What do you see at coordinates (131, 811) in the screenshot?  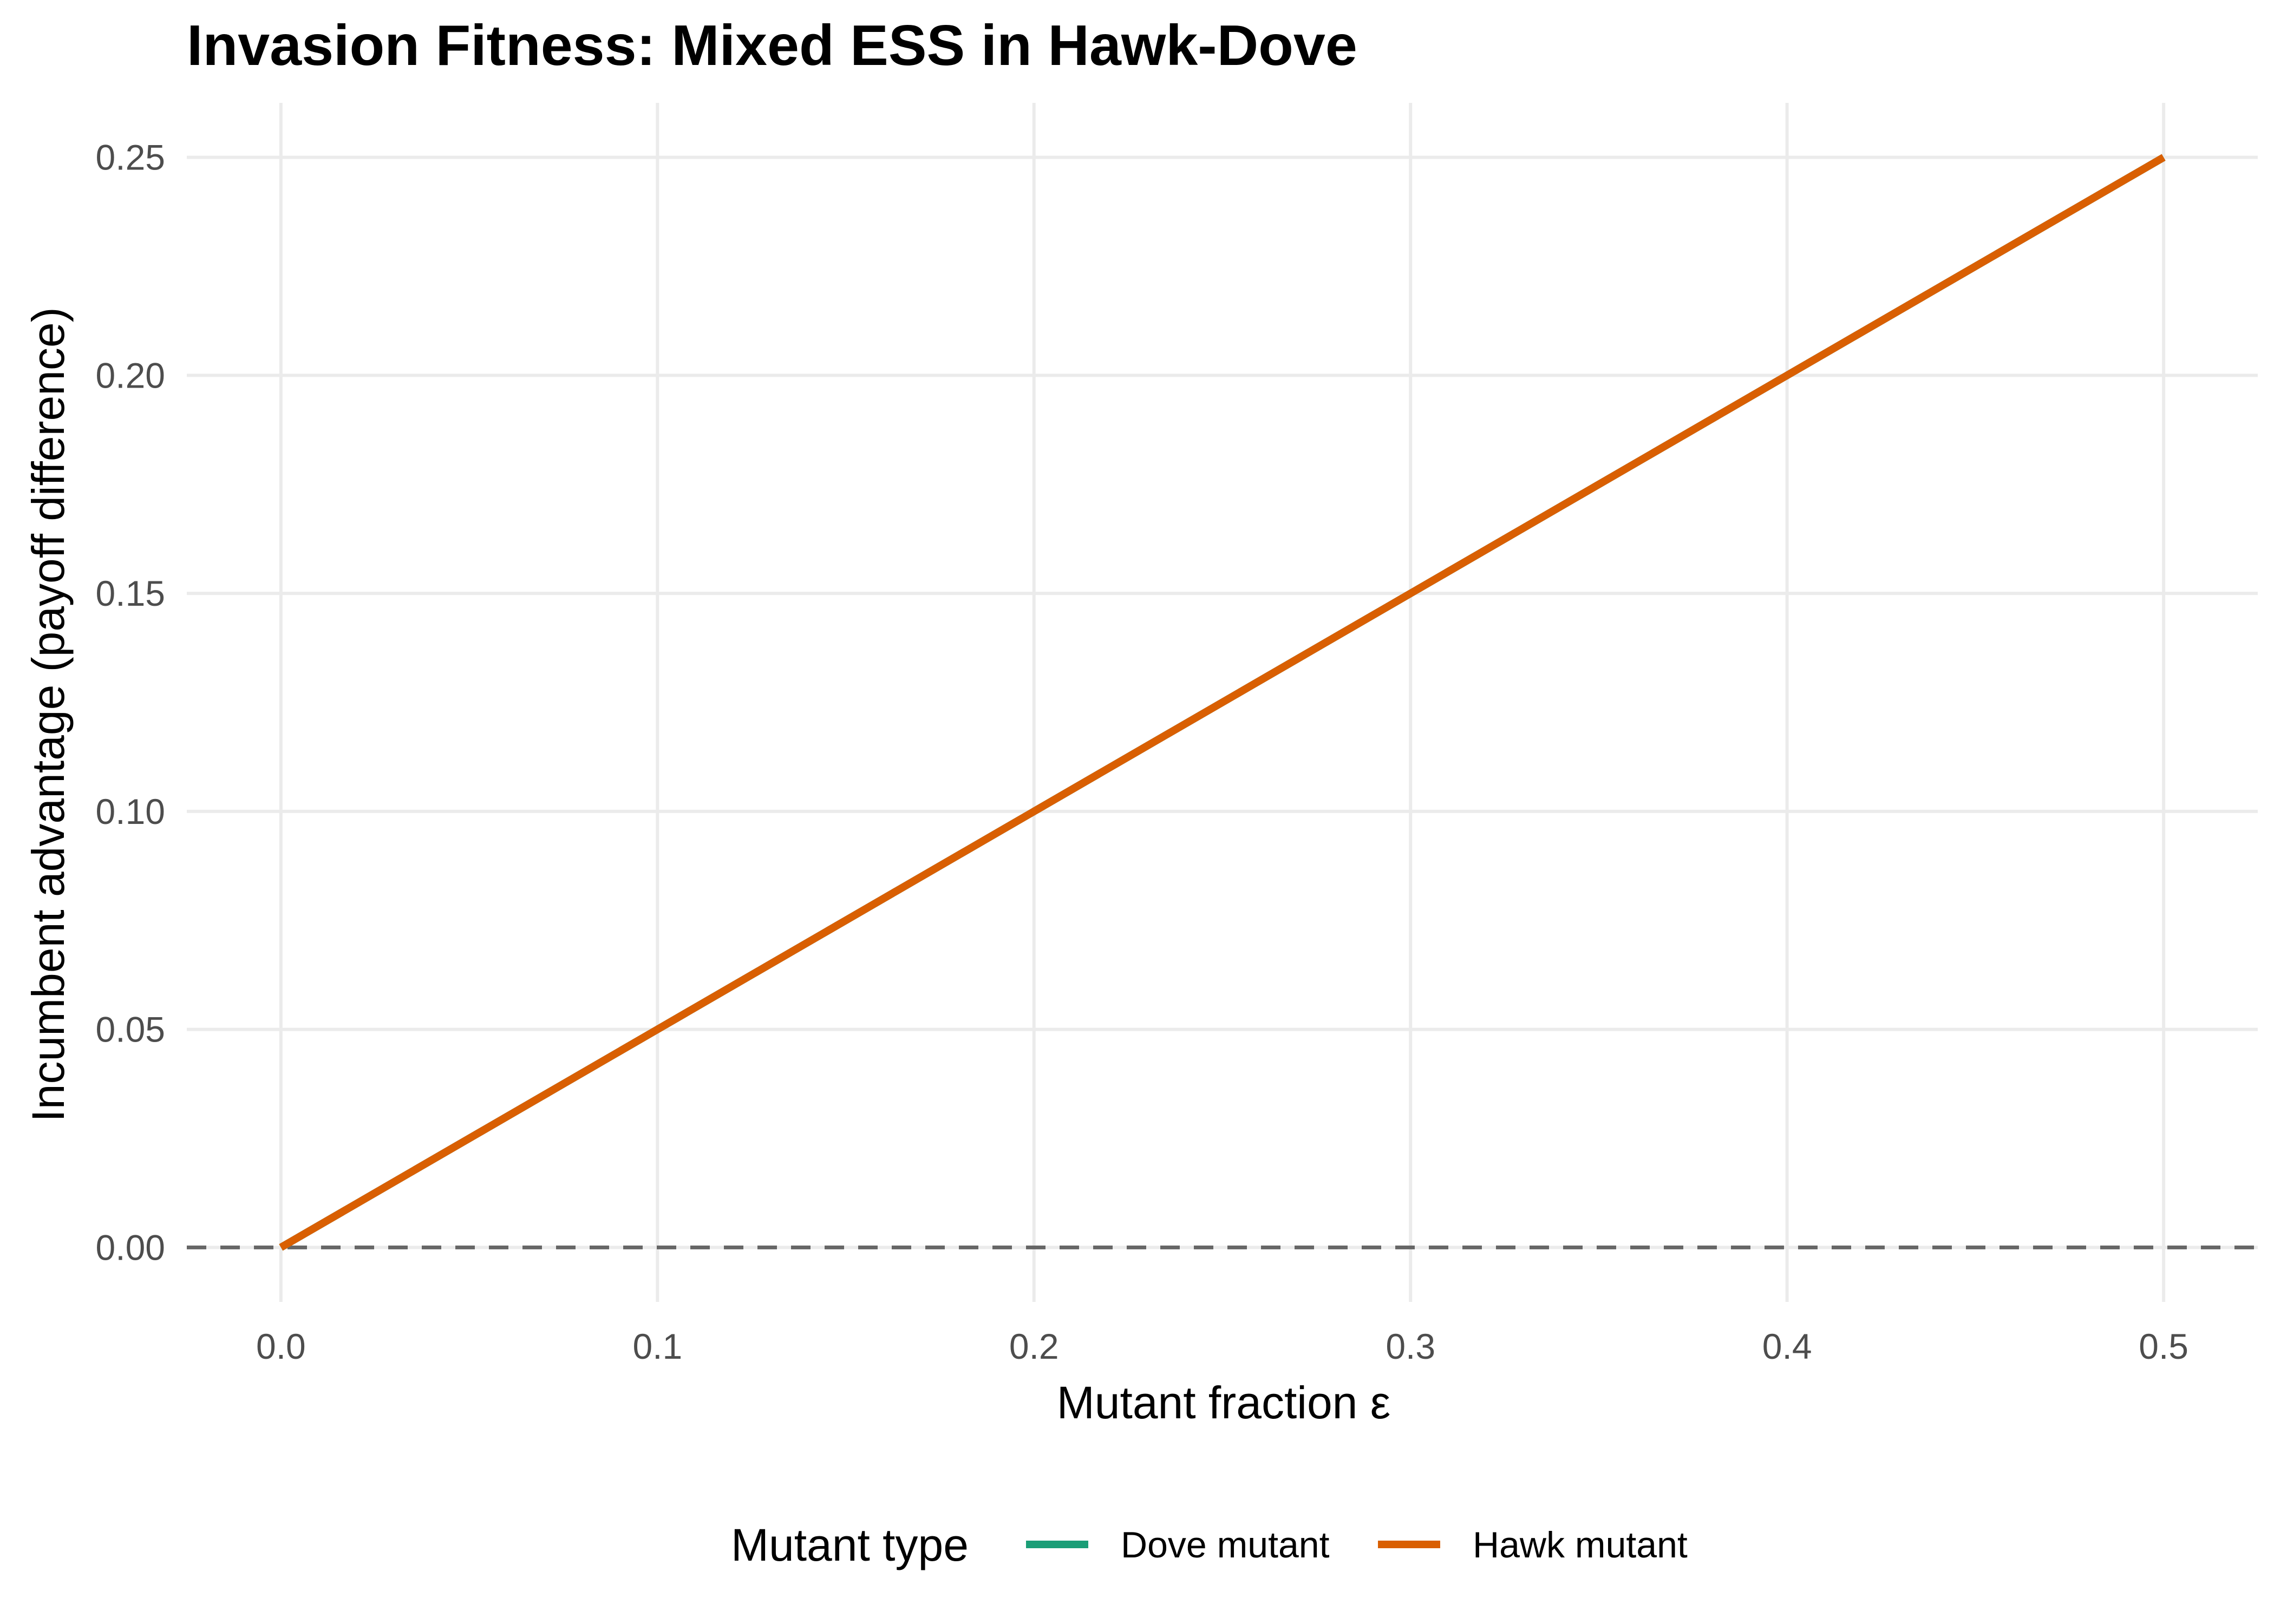 I see `y-tick-label: 0.10` at bounding box center [131, 811].